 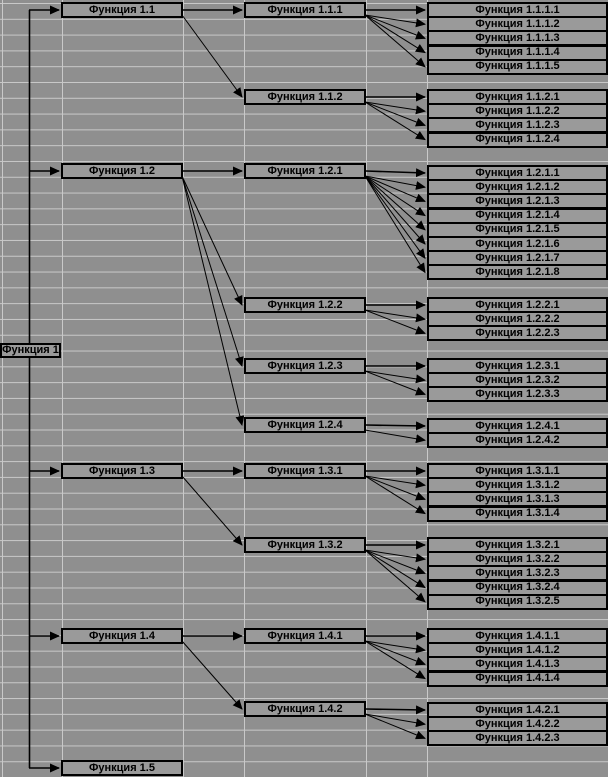 What do you see at coordinates (305, 545) in the screenshot?
I see `function-node-1-3-2: Функция 1.3.2` at bounding box center [305, 545].